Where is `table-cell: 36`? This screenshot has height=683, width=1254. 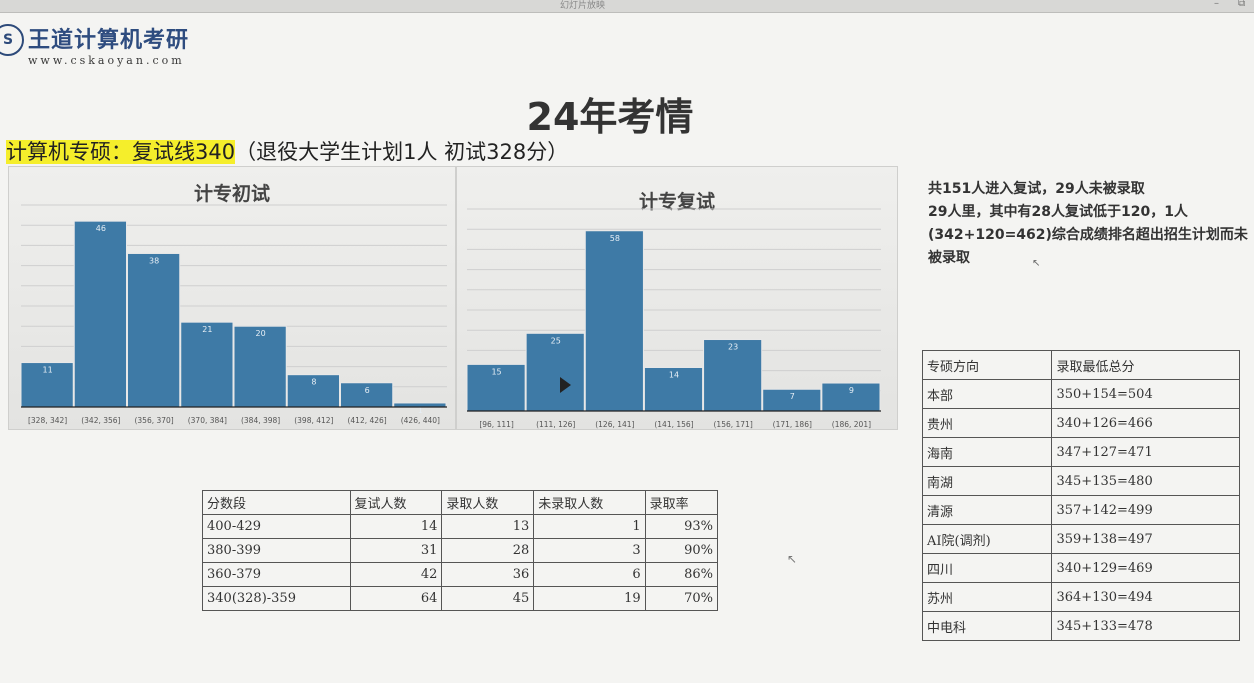 table-cell: 36 is located at coordinates (488, 574).